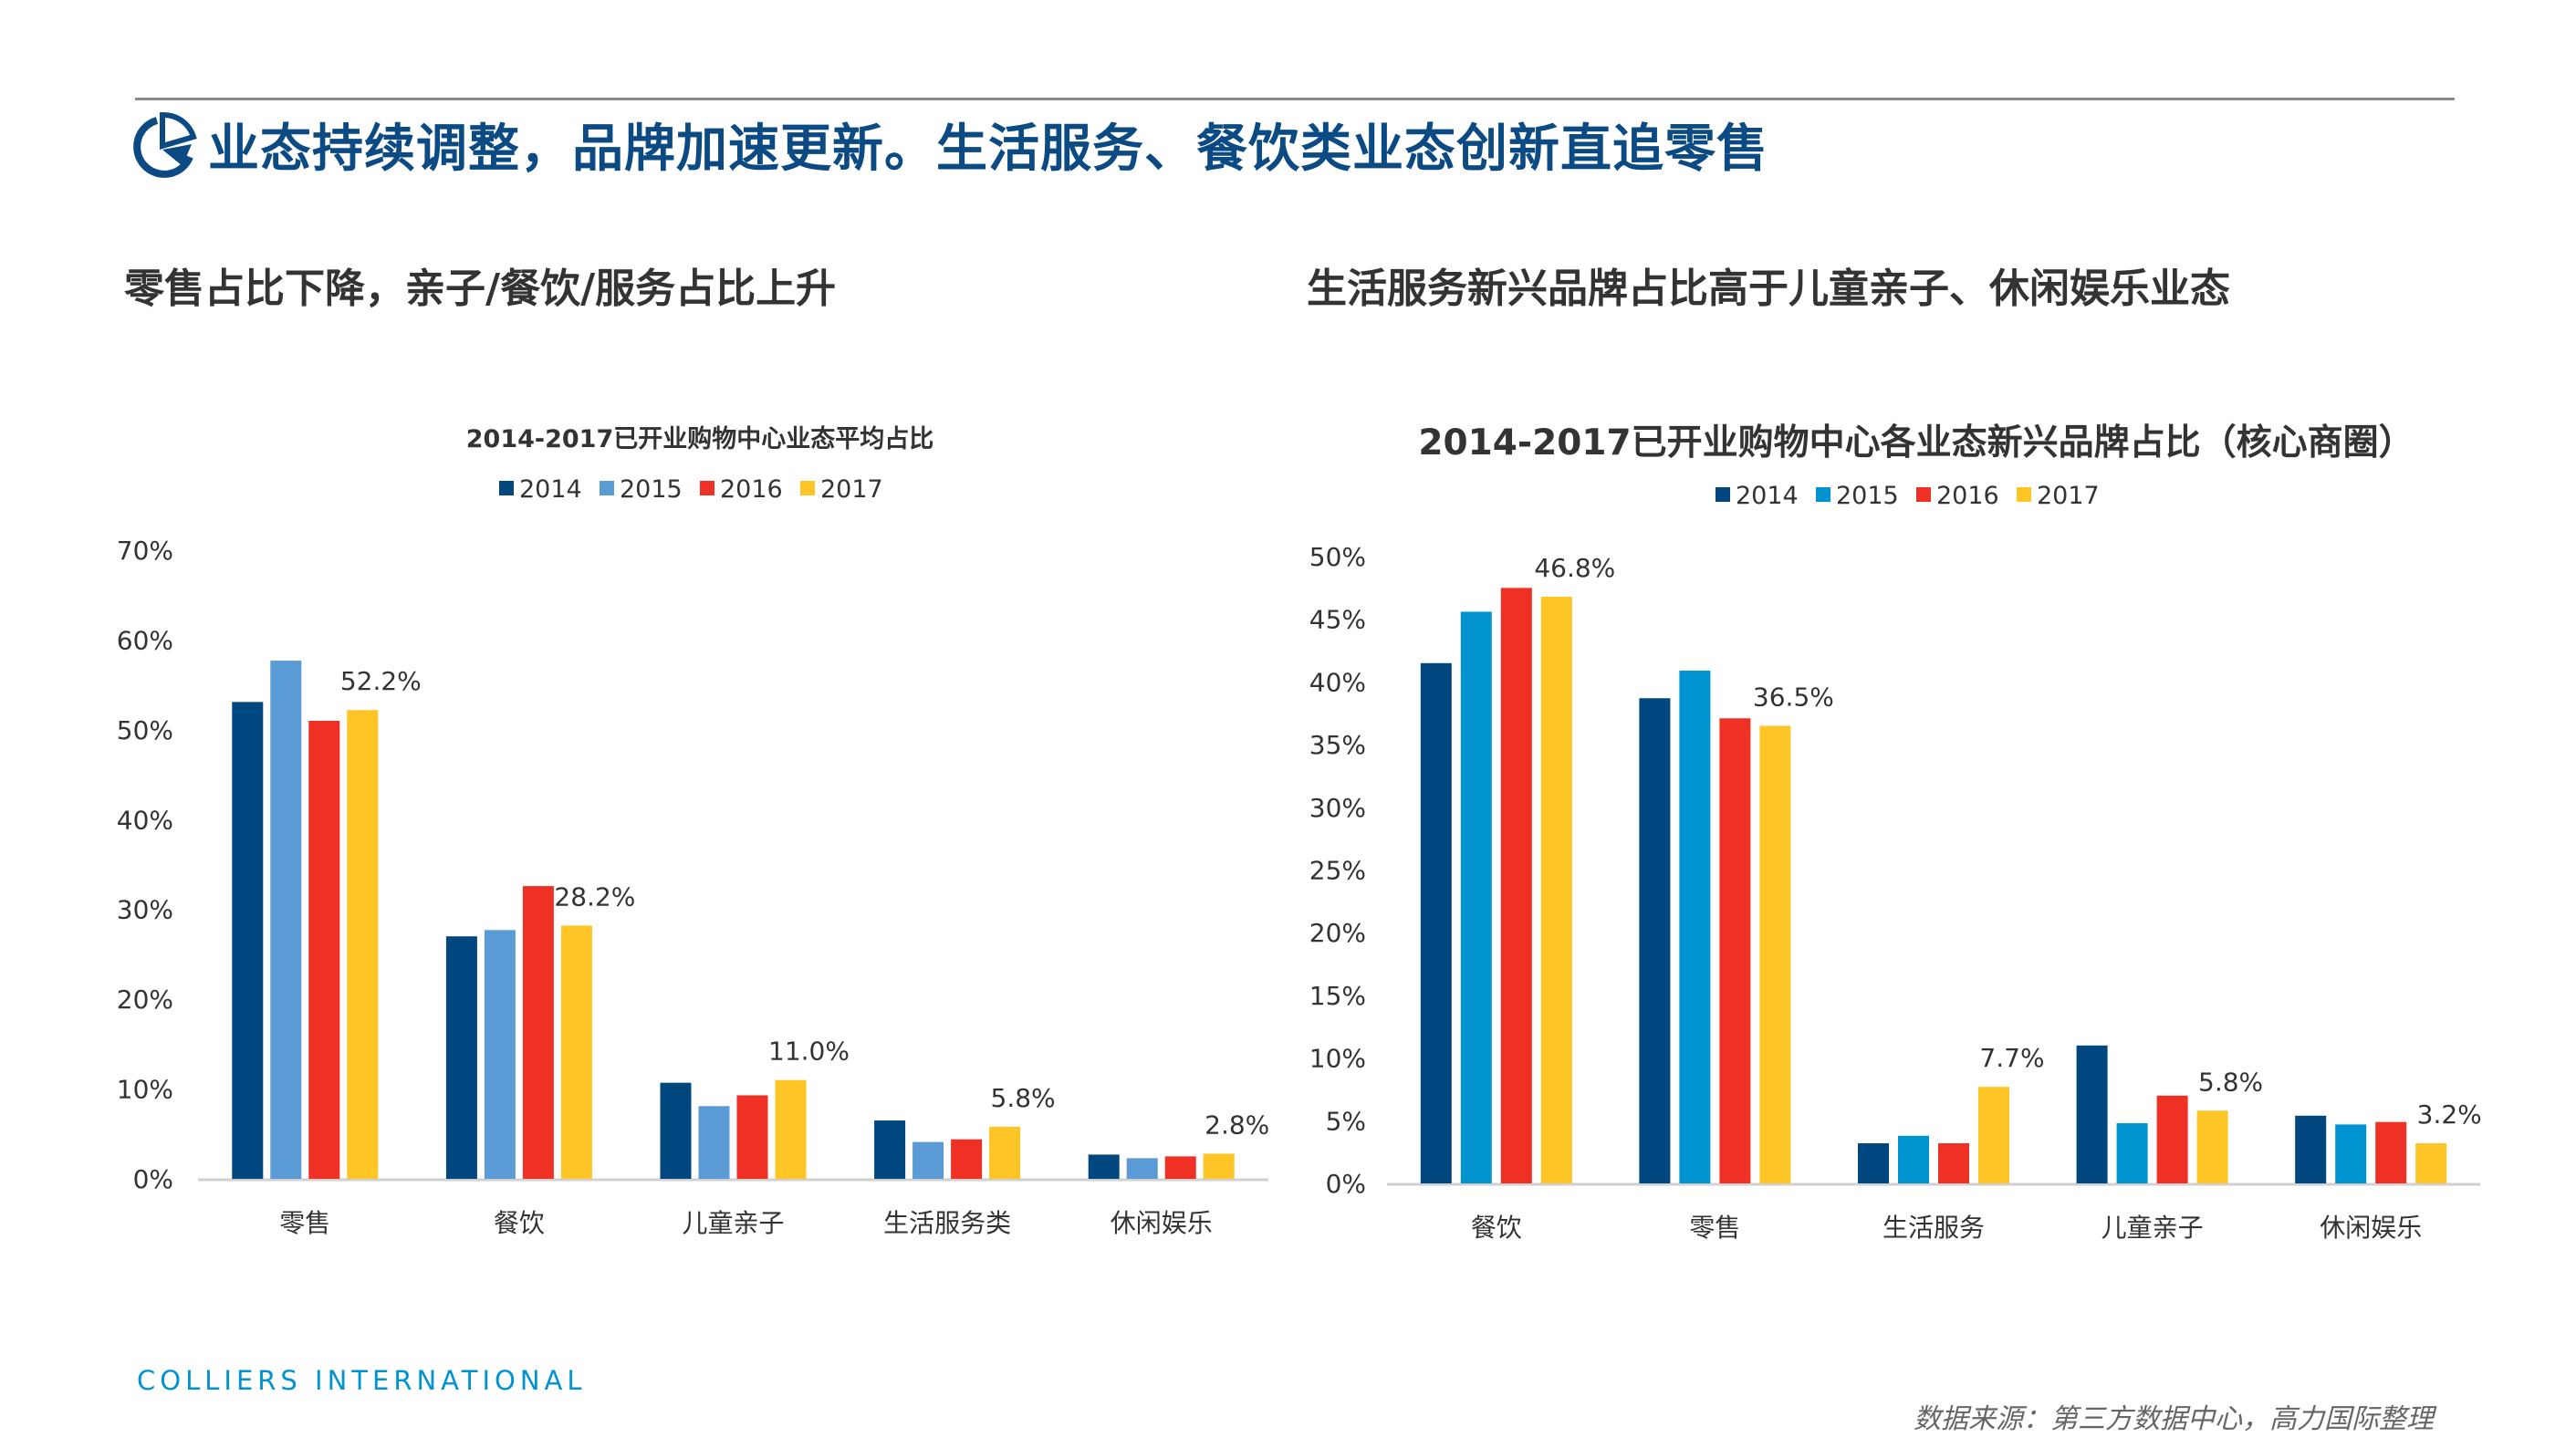 Image resolution: width=2576 pixels, height=1448 pixels. Describe the element at coordinates (1337, 620) in the screenshot. I see `y-tick-label: 45%` at that location.